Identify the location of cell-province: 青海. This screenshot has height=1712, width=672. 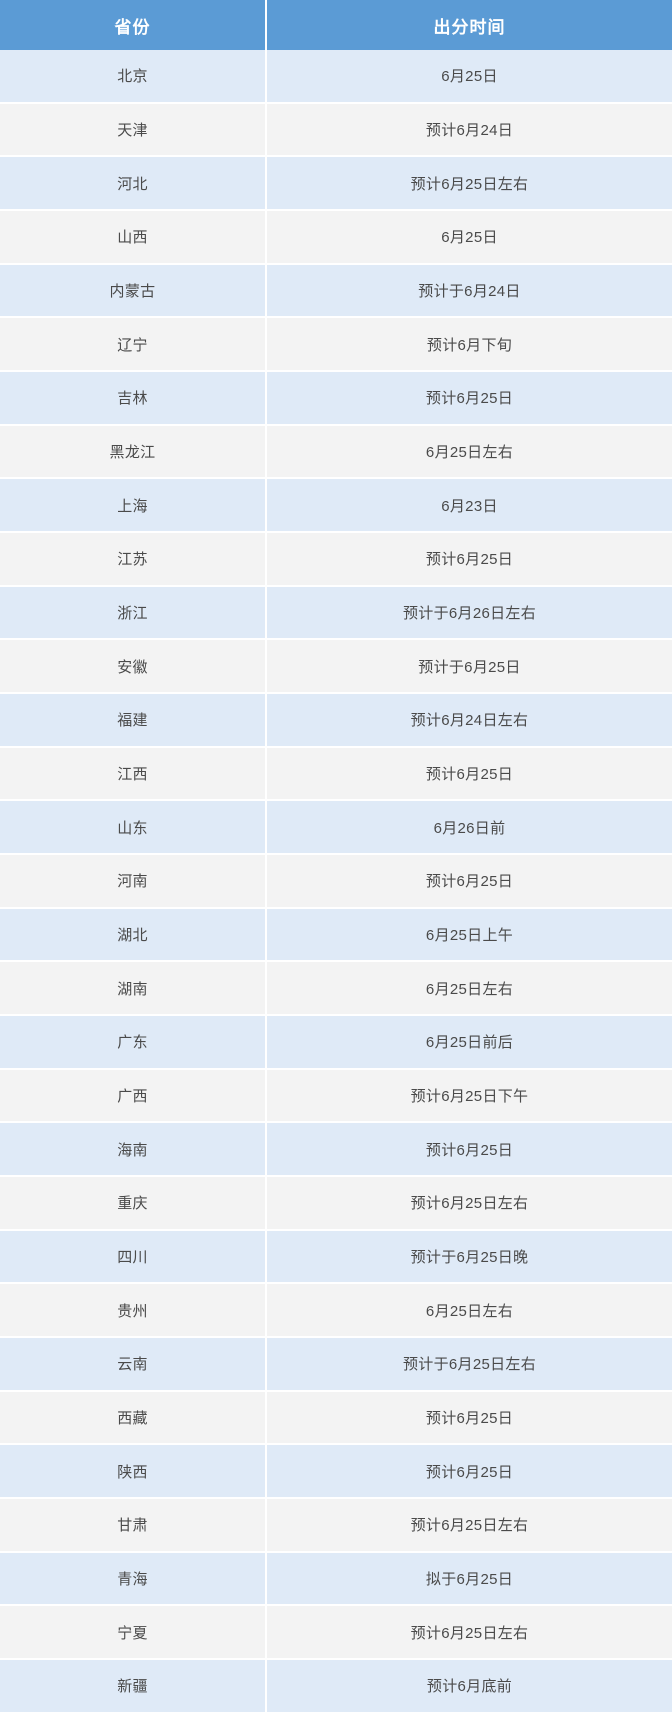
(133, 1579).